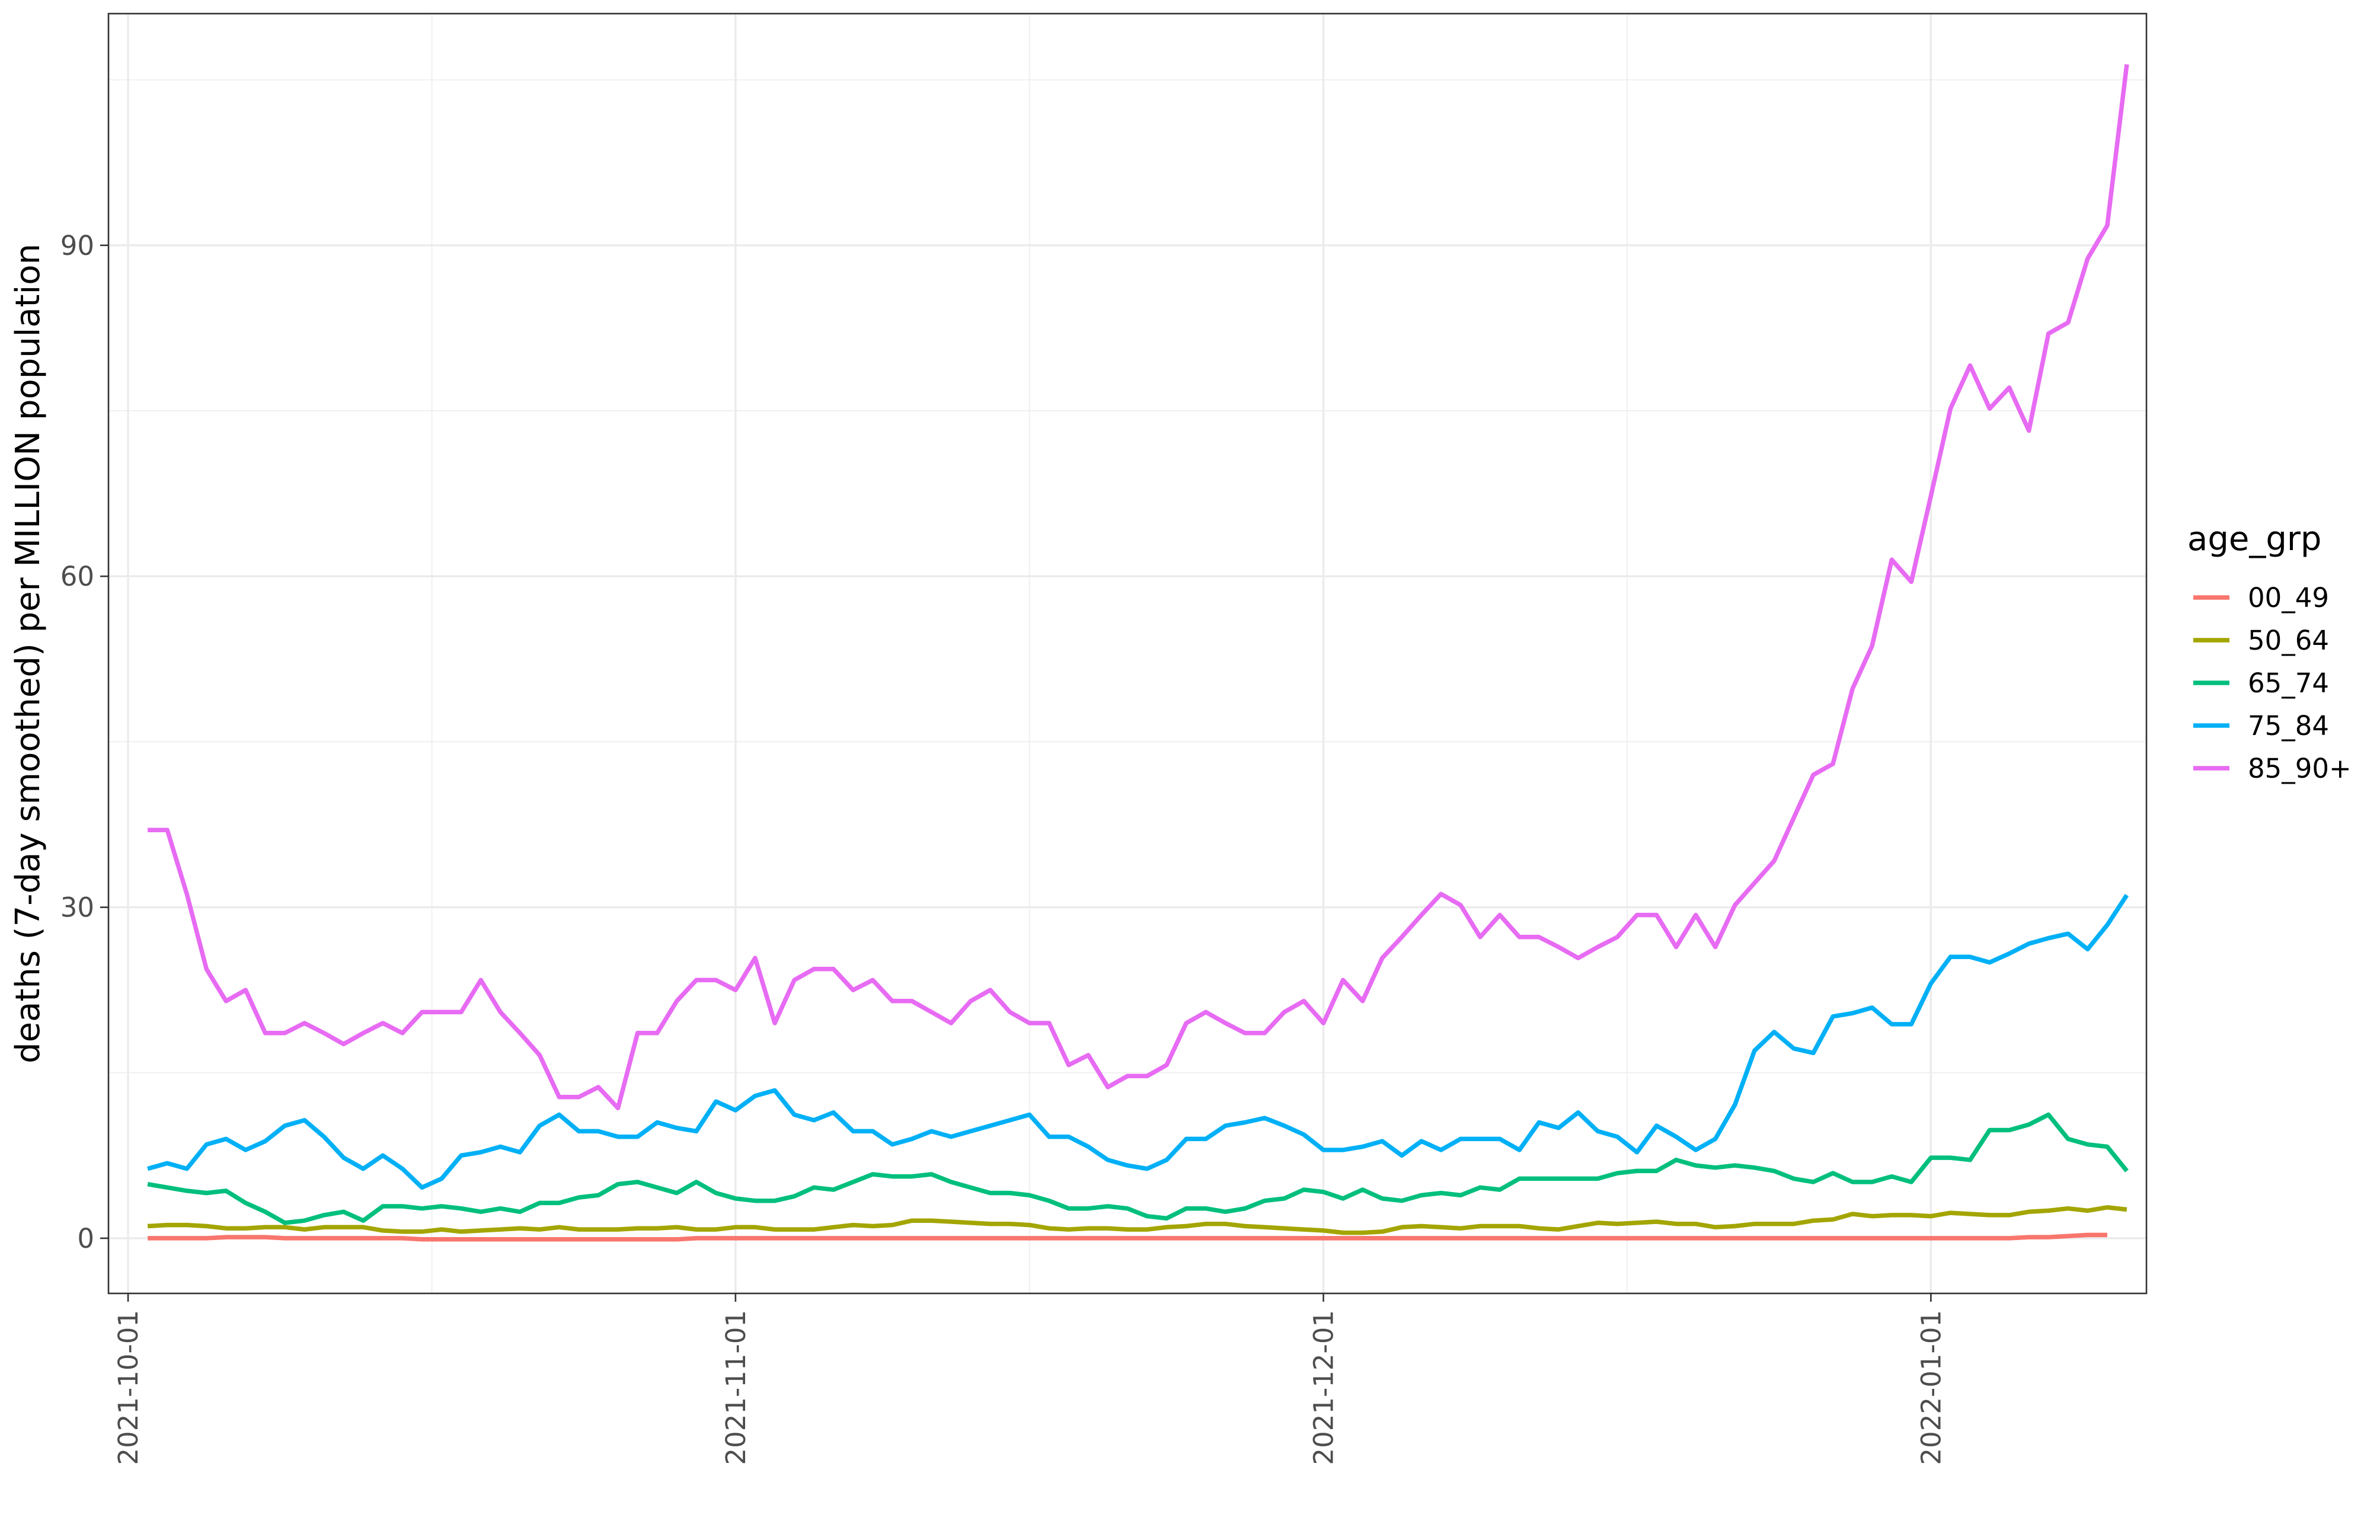 The image size is (2380, 1540). What do you see at coordinates (77, 908) in the screenshot?
I see `y-tick-label: 30` at bounding box center [77, 908].